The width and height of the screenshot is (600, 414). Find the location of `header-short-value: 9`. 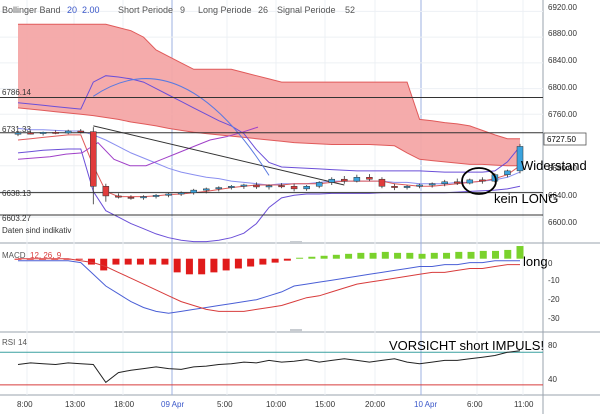

header-short-value: 9 is located at coordinates (182, 10).